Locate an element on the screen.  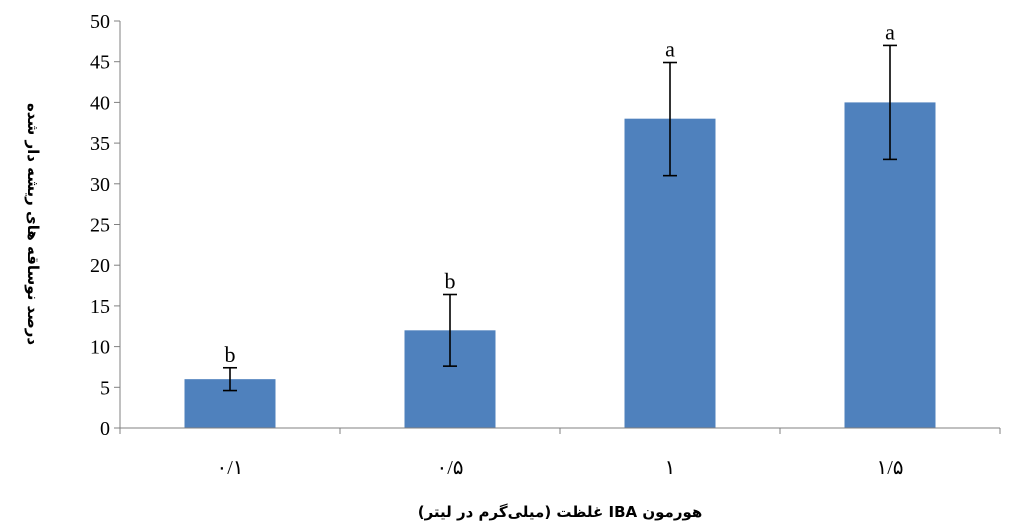
y-tick-label: 40 is located at coordinates (100, 103).